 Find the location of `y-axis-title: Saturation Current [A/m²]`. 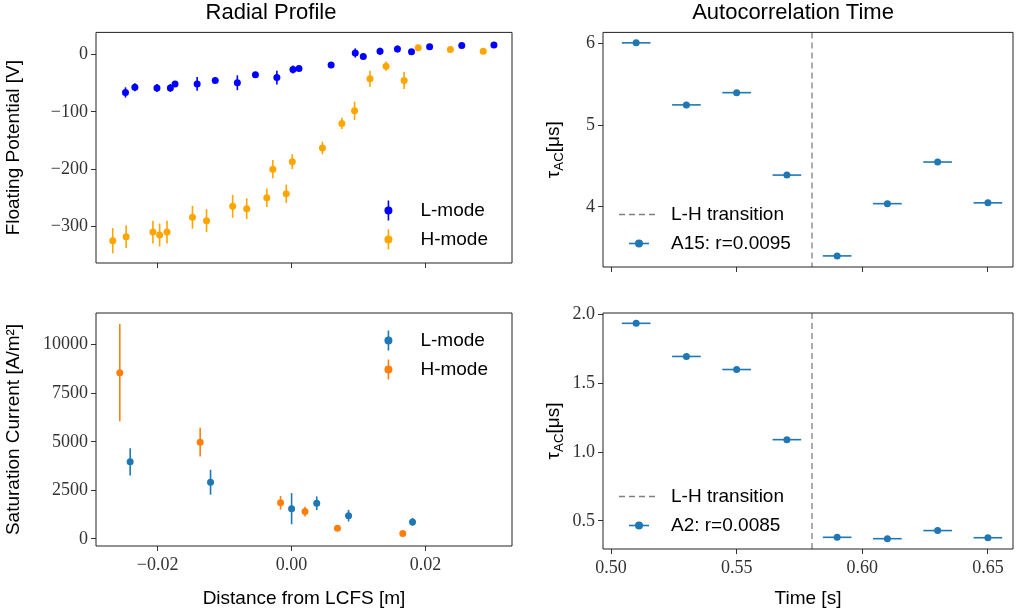

y-axis-title: Saturation Current [A/m²] is located at coordinates (13, 429).